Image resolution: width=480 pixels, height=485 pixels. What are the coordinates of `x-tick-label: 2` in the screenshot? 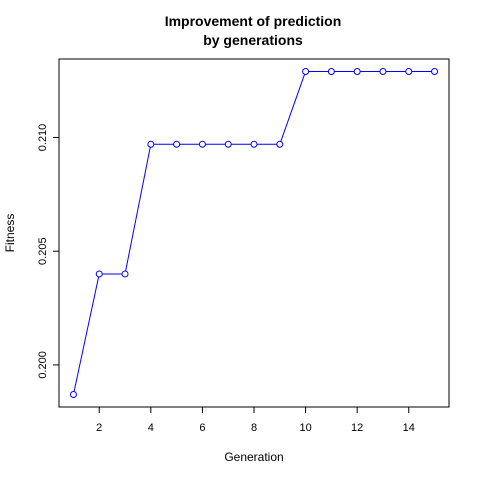 It's located at (99, 428).